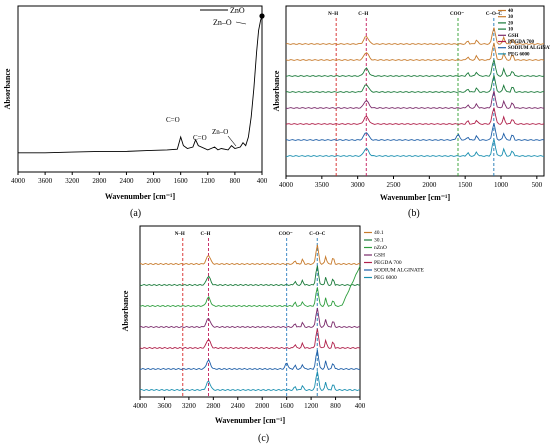  What do you see at coordinates (200, 138) in the screenshot?
I see `panel-a-annotation-c-o-2: C=O` at bounding box center [200, 138].